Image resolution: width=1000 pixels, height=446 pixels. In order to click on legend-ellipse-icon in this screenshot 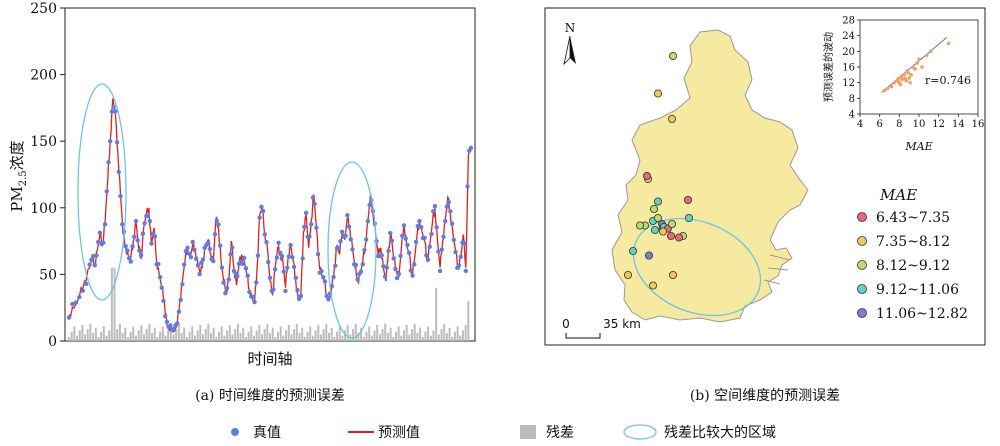, I will do `click(640, 432)`.